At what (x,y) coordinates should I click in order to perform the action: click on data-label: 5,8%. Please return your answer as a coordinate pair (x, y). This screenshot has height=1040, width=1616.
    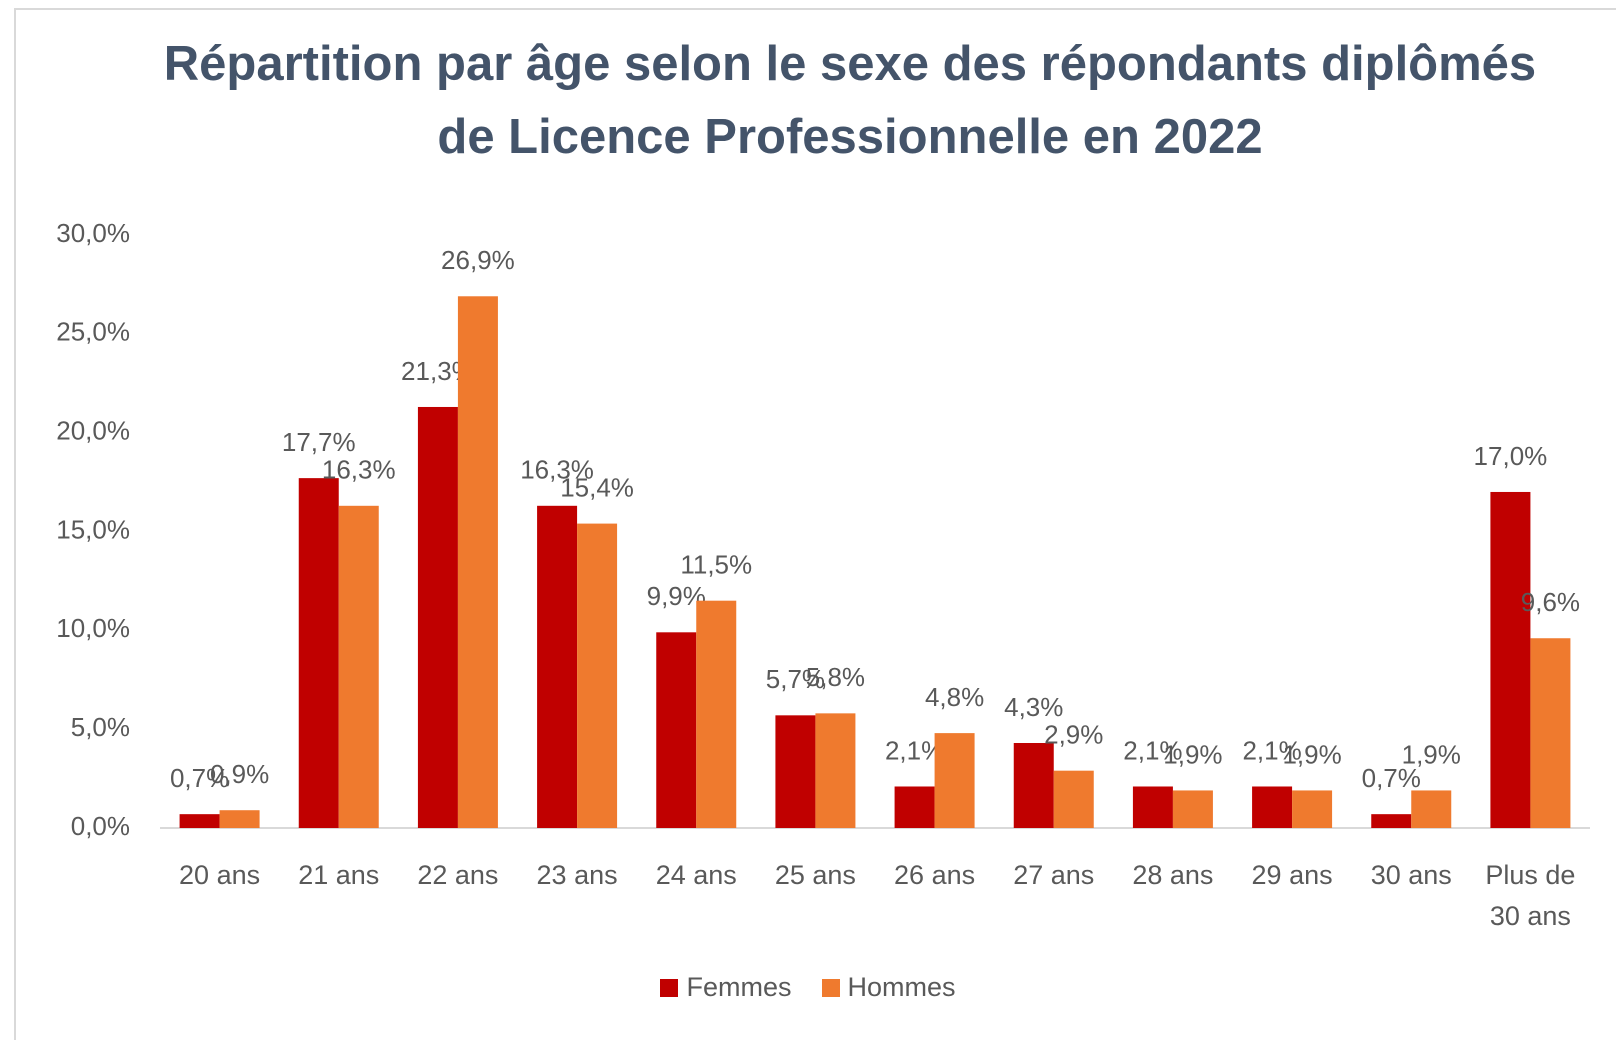
    Looking at the image, I should click on (835, 677).